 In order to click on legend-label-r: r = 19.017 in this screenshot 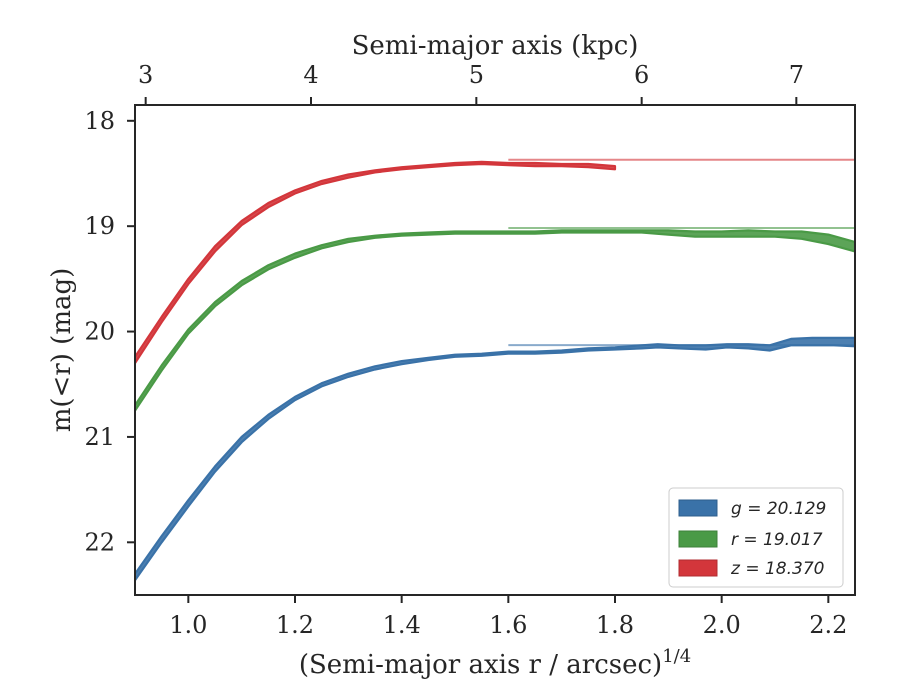, I will do `click(777, 540)`.